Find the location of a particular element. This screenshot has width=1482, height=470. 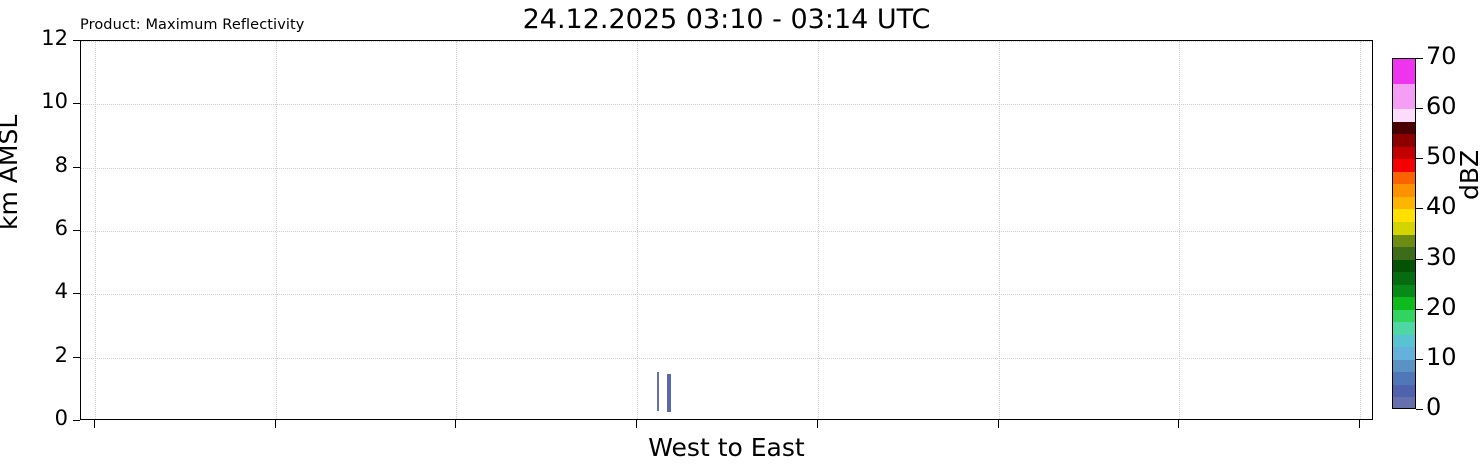

y-tick-label: 10 is located at coordinates (54, 101).